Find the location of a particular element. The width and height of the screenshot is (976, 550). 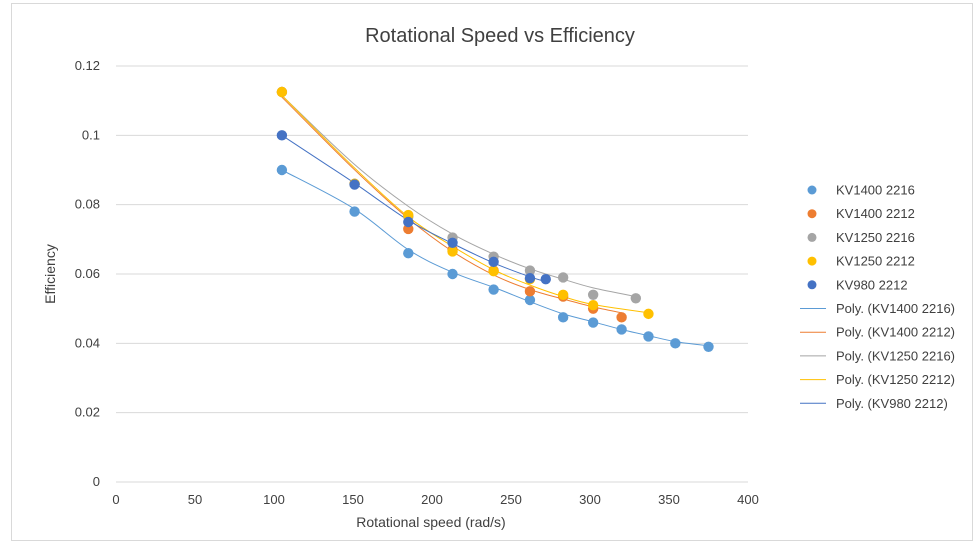

chart-title: Rotational Speed vs Efficiency is located at coordinates (500, 36).